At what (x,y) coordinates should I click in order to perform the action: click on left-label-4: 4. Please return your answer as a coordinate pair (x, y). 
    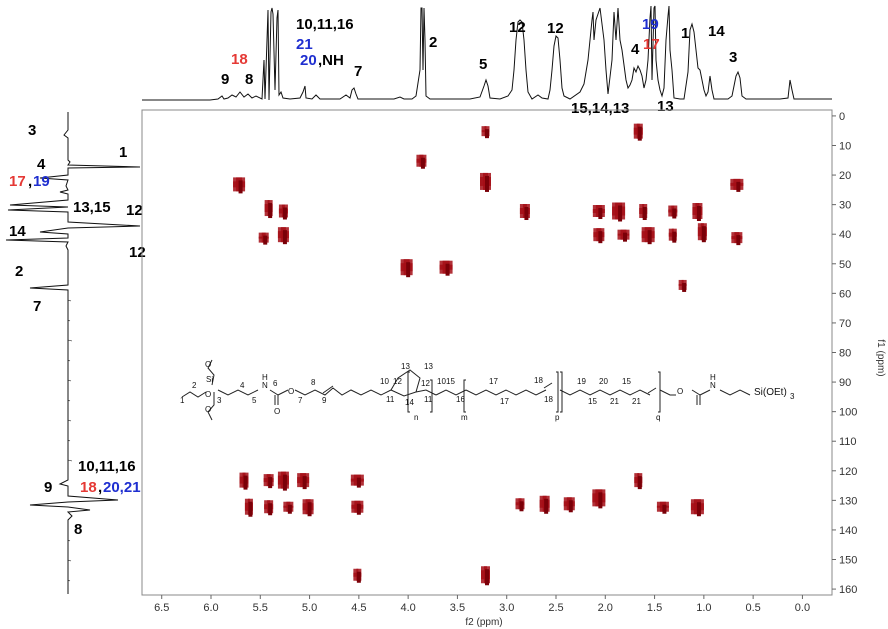
    Looking at the image, I should click on (41, 164).